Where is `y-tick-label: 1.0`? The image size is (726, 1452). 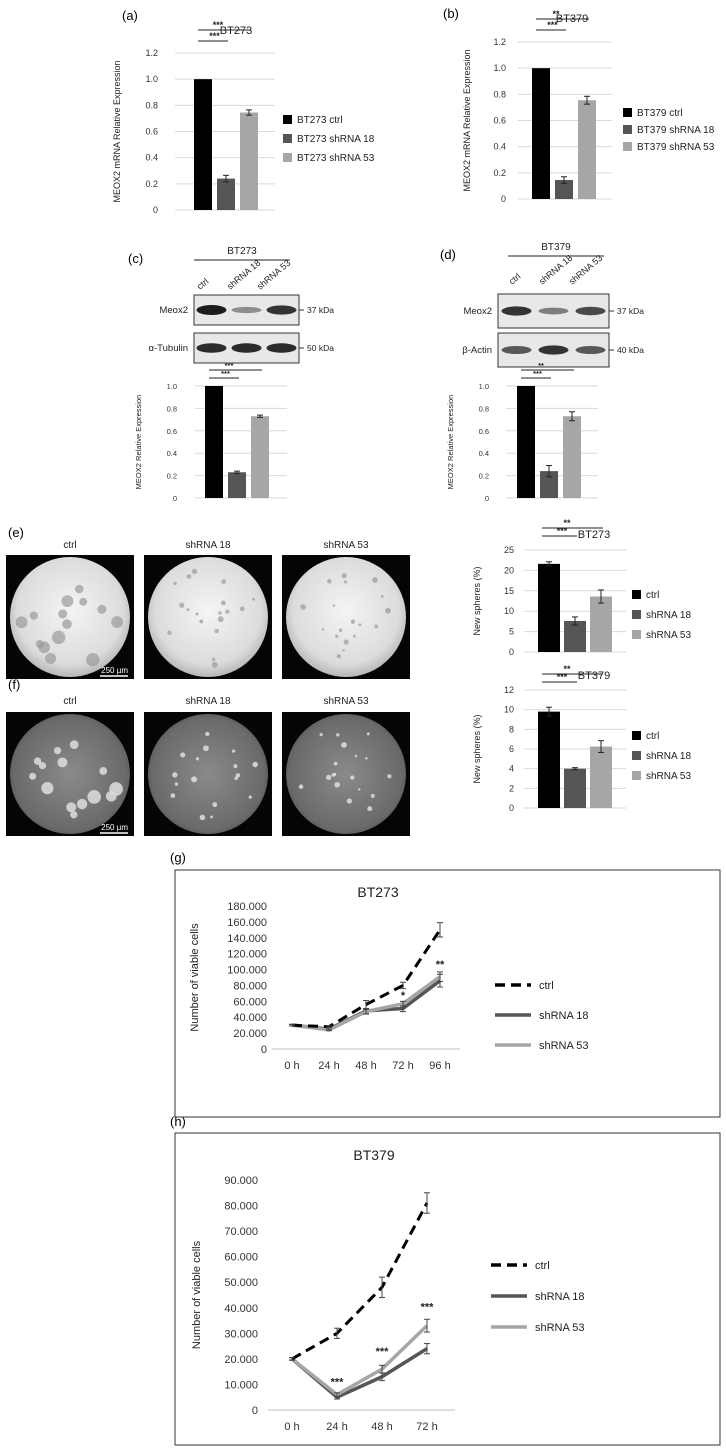 y-tick-label: 1.0 is located at coordinates (499, 68).